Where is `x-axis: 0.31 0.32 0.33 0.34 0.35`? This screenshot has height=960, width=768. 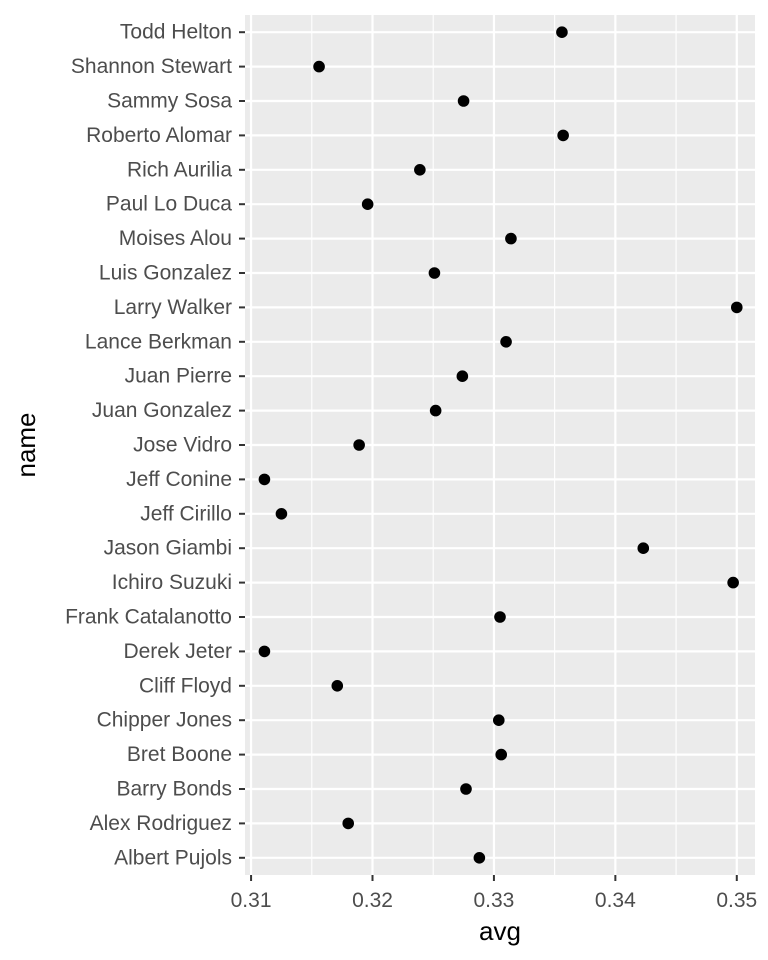 x-axis: 0.31 0.32 0.33 0.34 0.35 is located at coordinates (494, 893).